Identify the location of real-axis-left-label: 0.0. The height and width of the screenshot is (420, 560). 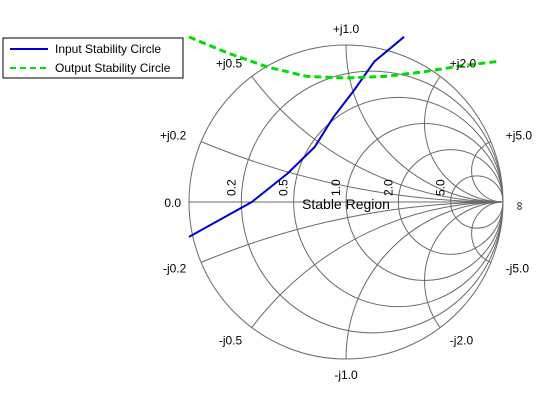
(172, 203).